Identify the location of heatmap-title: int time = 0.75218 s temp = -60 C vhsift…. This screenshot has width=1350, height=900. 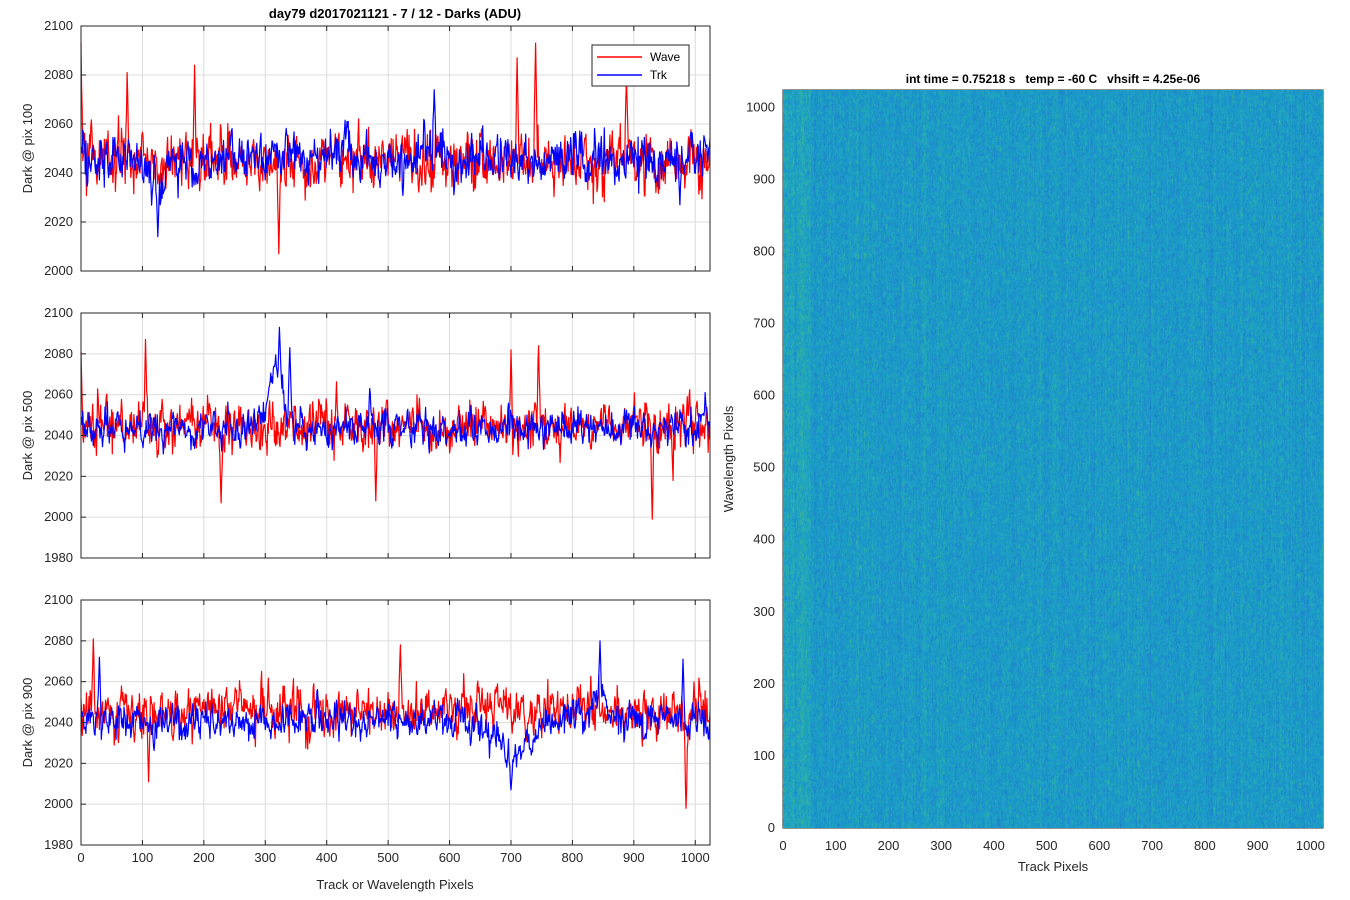
(1053, 79).